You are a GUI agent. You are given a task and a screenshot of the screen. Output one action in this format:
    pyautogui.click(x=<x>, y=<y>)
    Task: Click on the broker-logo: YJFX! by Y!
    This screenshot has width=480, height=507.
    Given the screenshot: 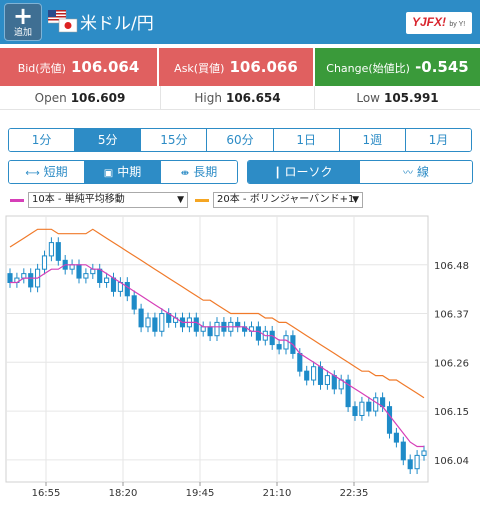 What is the action you would take?
    pyautogui.click(x=439, y=23)
    